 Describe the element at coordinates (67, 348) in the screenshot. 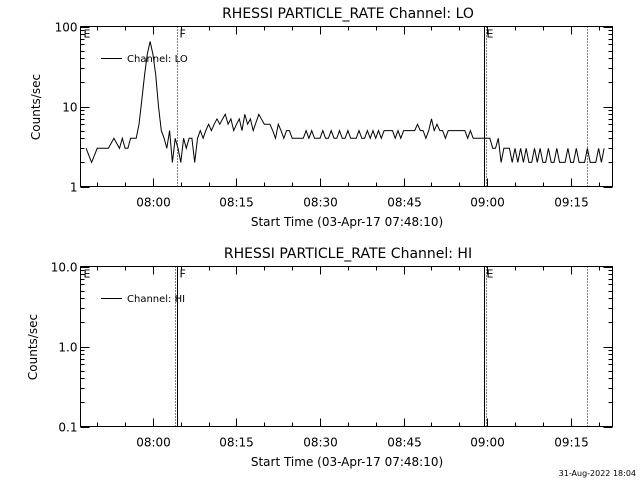

I see `y-tick-label: 1.0` at that location.